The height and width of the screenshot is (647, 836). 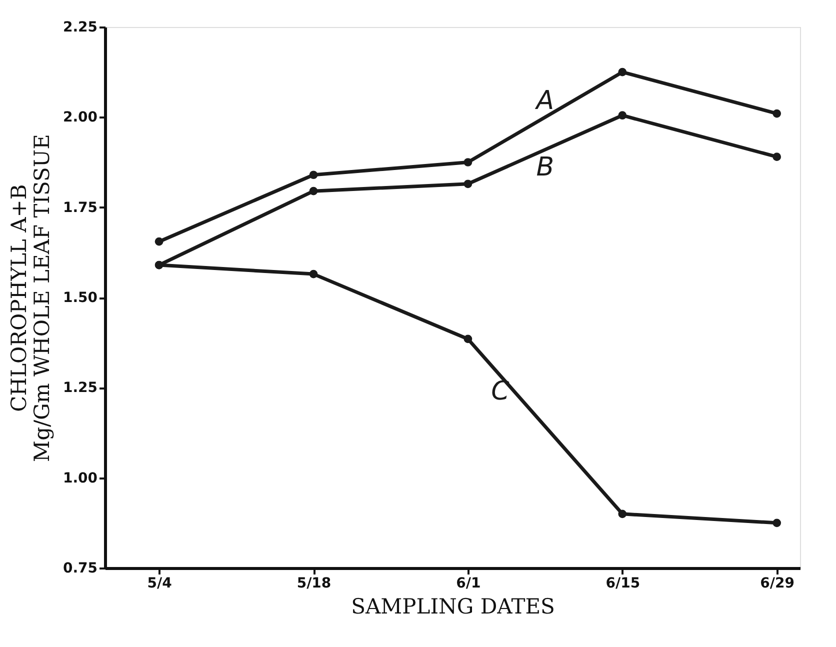 I want to click on x-tick-label: 6/29, so click(x=777, y=584).